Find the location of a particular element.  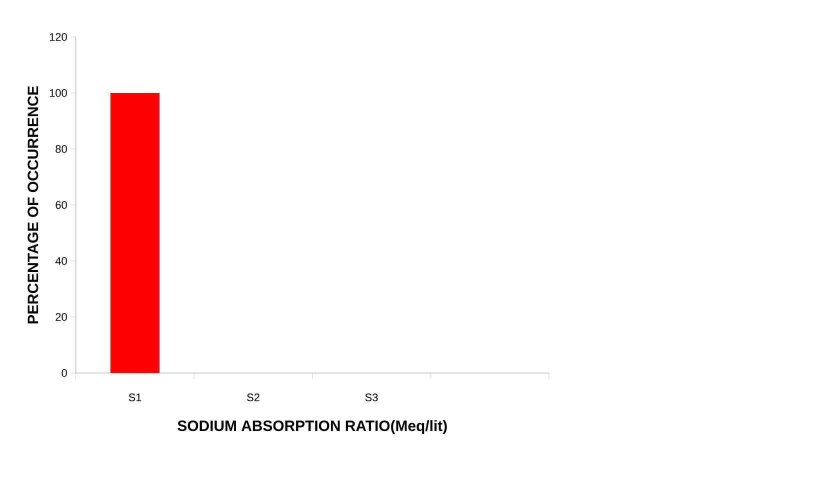

y-tick-label: 100 is located at coordinates (58, 93).